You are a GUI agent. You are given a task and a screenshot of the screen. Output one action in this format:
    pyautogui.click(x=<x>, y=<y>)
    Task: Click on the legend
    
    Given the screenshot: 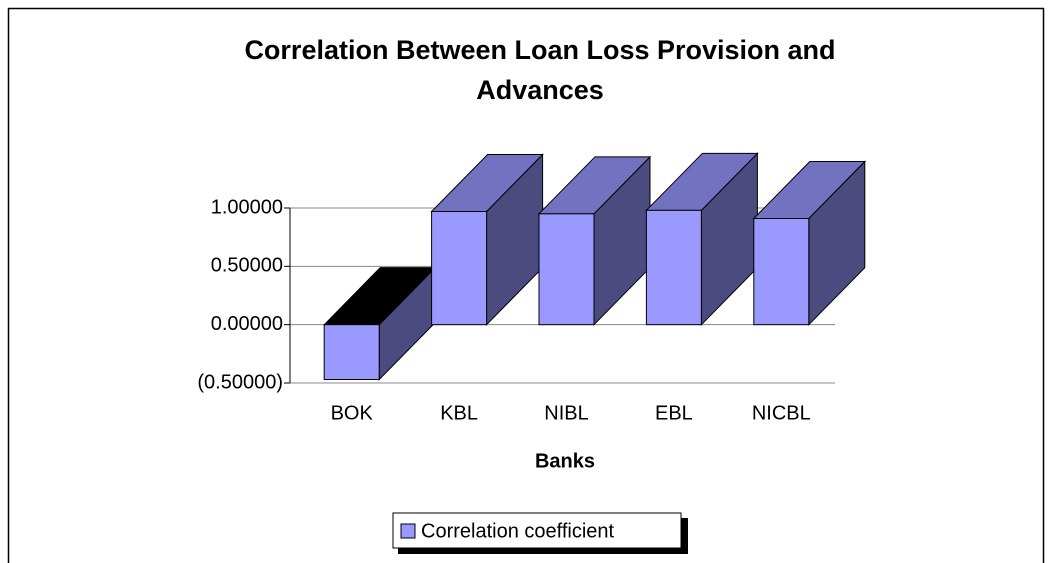 What is the action you would take?
    pyautogui.click(x=537, y=530)
    